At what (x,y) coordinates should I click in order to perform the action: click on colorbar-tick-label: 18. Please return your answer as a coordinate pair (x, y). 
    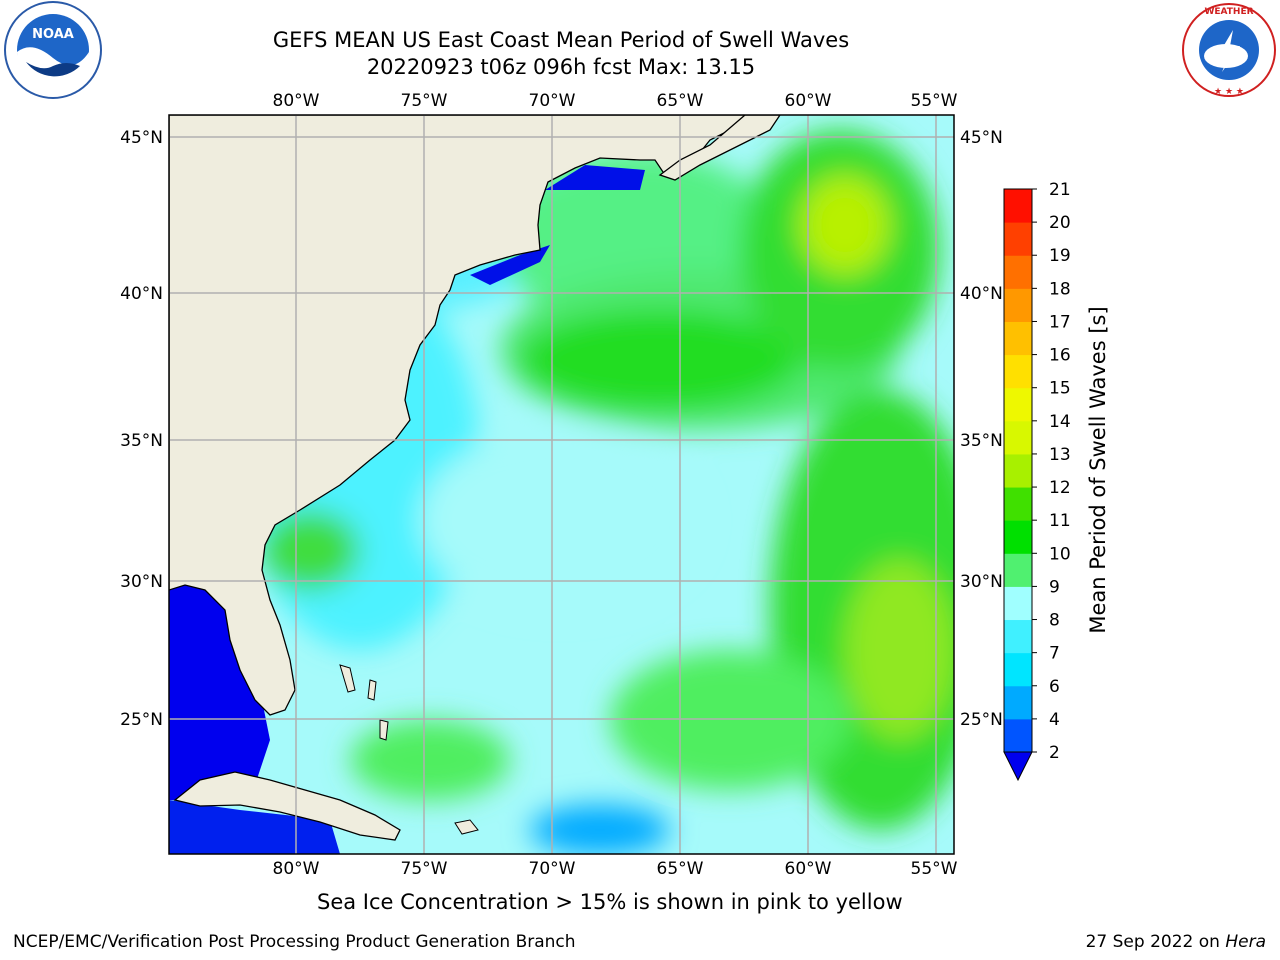
    Looking at the image, I should click on (1060, 289).